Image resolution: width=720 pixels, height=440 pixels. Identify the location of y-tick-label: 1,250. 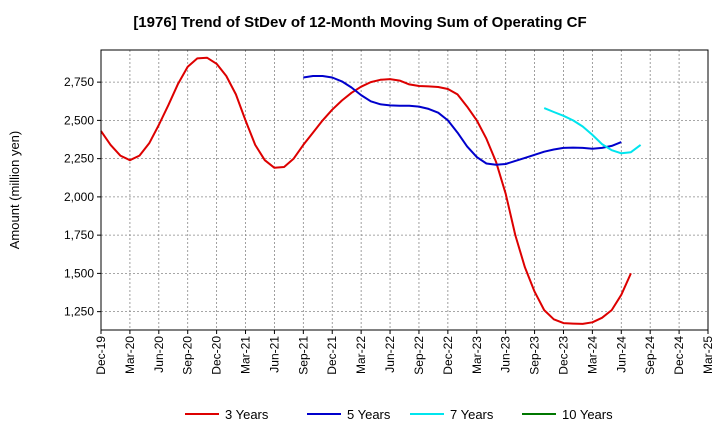
(79, 312).